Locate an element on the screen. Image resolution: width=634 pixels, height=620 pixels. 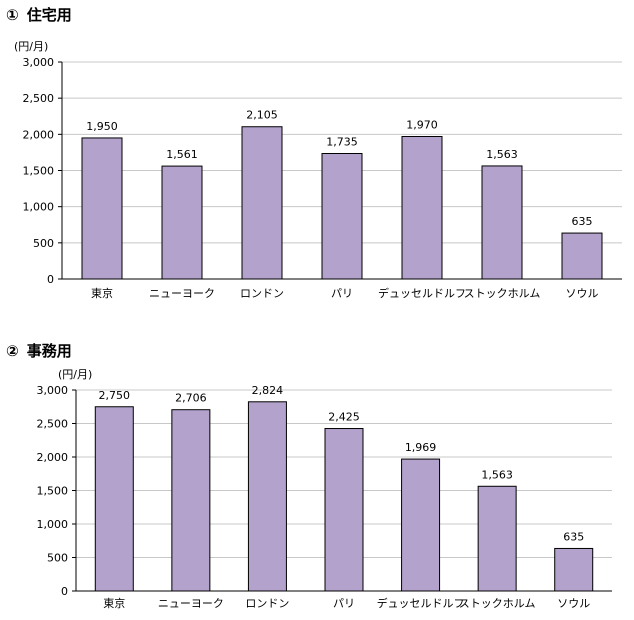
section-number: ② is located at coordinates (12, 351).